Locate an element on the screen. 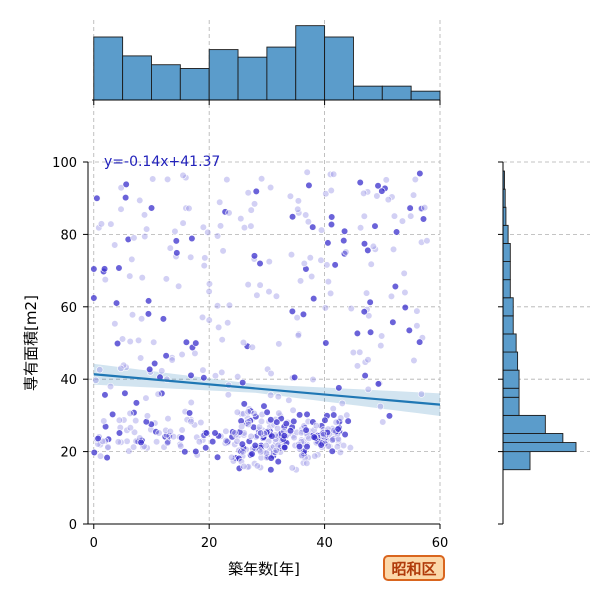  x-tick-label: 60 is located at coordinates (440, 543).